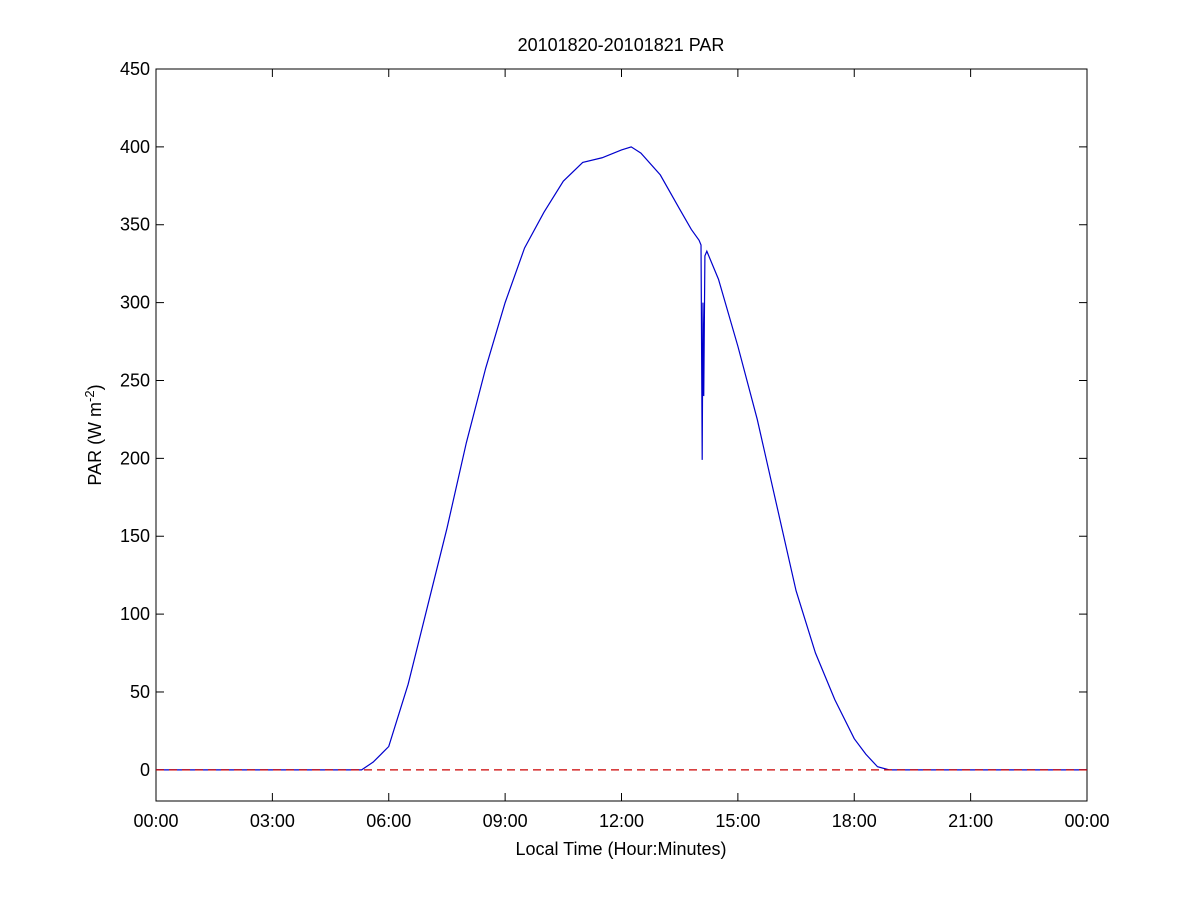 This screenshot has width=1201, height=901. I want to click on y-tick-label: 300, so click(135, 303).